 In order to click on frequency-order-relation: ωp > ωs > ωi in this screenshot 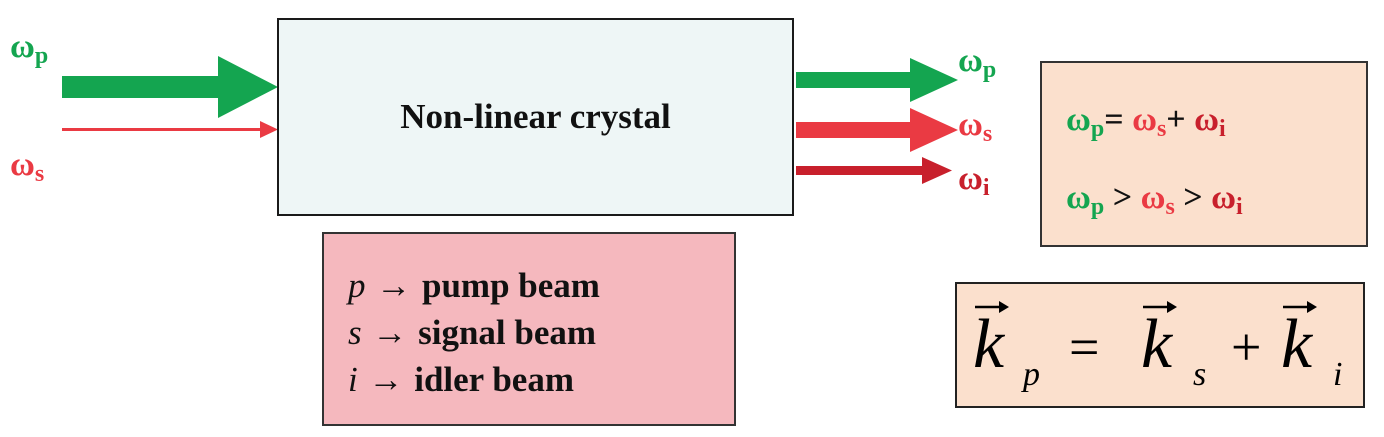, I will do `click(1216, 199)`.